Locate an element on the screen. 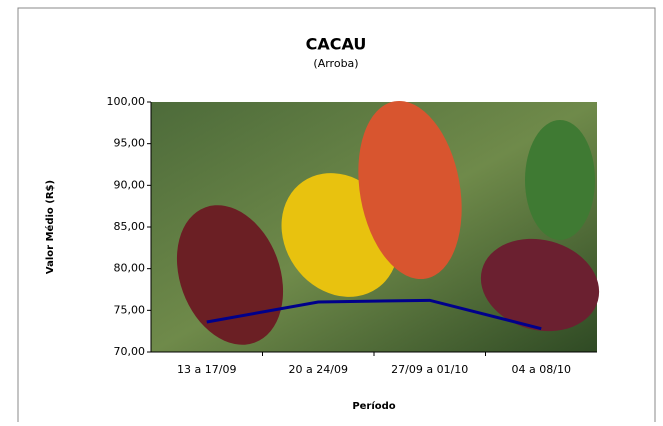 The width and height of the screenshot is (663, 426). y-tick-label: 80,00 is located at coordinates (130, 268).